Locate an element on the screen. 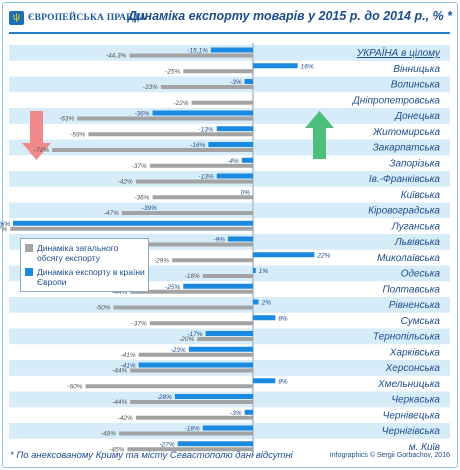 This screenshot has width=460, height=470. category-label: Дніпропетровська is located at coordinates (396, 100).